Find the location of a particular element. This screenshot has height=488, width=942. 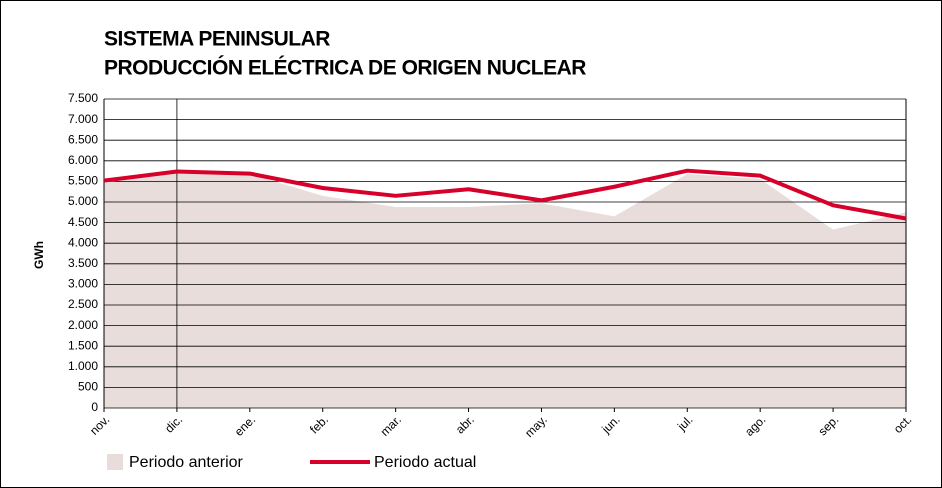

y-tick-label: 4.500 is located at coordinates (83, 222).